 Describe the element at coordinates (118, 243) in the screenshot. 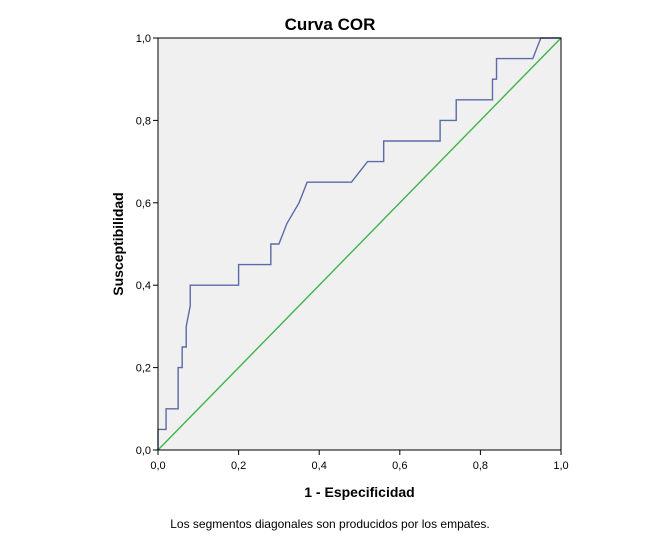

I see `y-axis-label: Susceptibilidad` at that location.